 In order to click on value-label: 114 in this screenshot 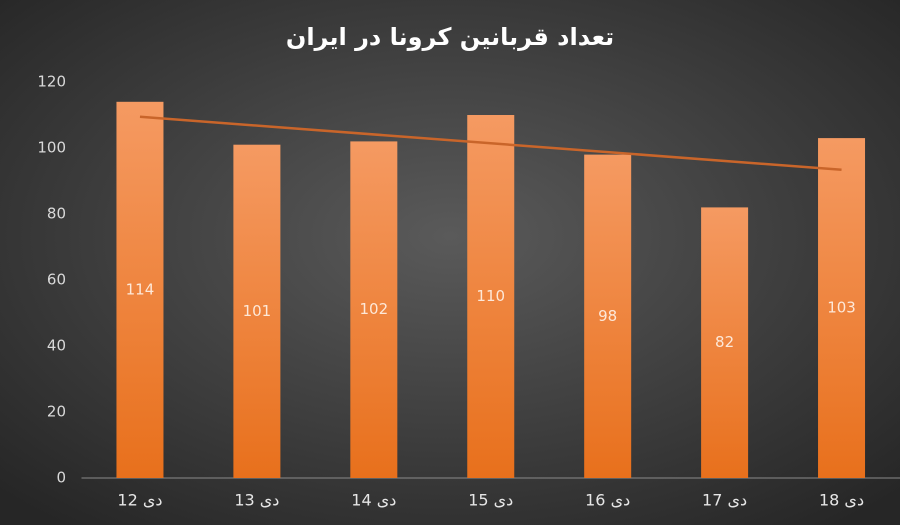, I will do `click(140, 289)`.